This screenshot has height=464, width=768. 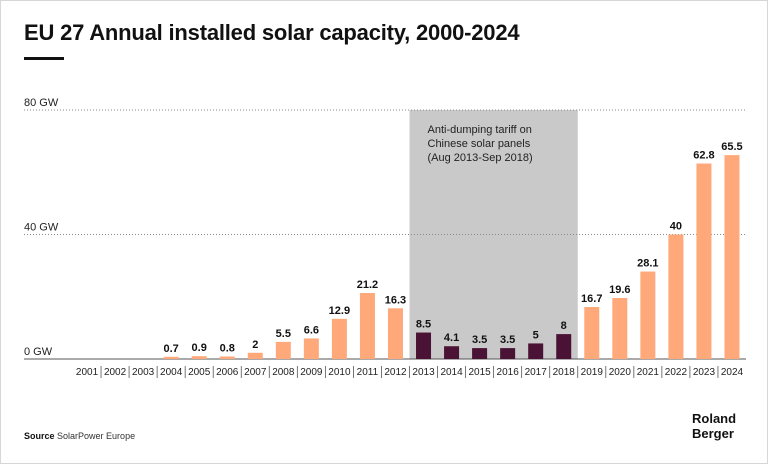 What do you see at coordinates (620, 328) in the screenshot?
I see `bar-2020` at bounding box center [620, 328].